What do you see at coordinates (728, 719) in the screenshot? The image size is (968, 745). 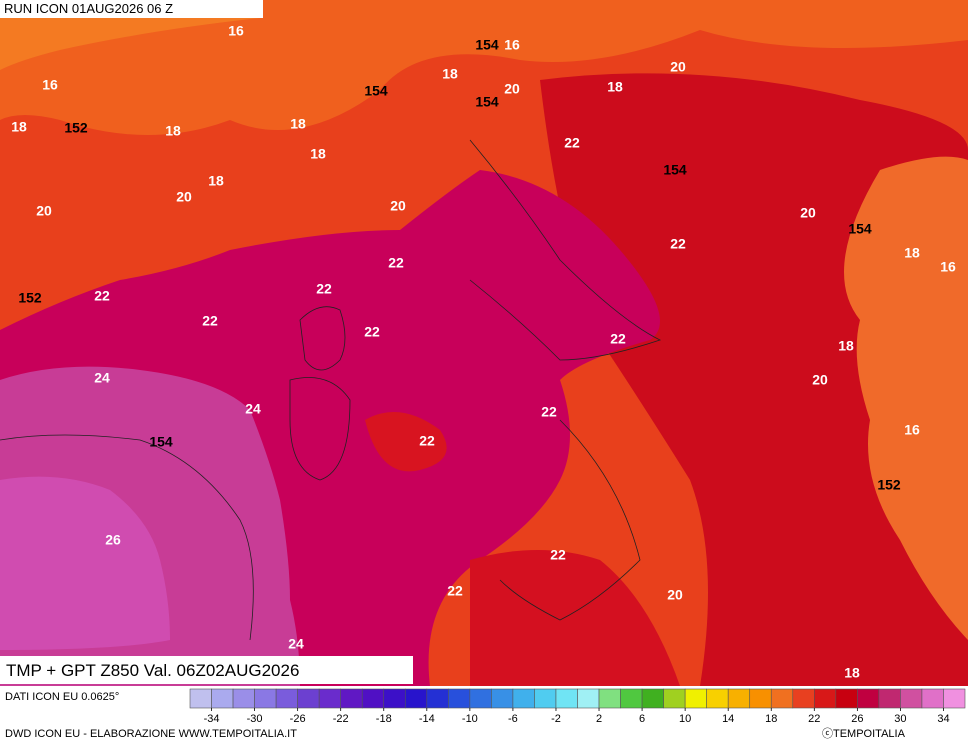 I see `colorbar-tick-label: 14` at bounding box center [728, 719].